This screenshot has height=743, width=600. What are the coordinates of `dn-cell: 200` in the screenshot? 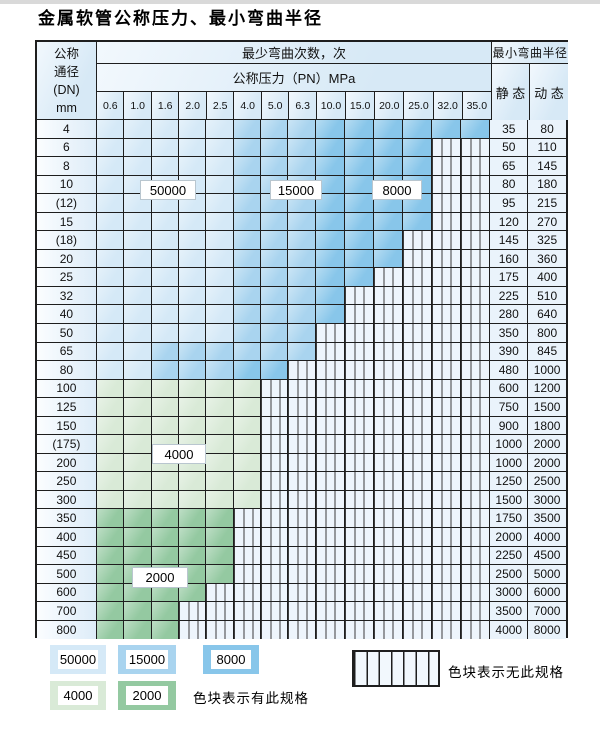 It's located at (67, 463).